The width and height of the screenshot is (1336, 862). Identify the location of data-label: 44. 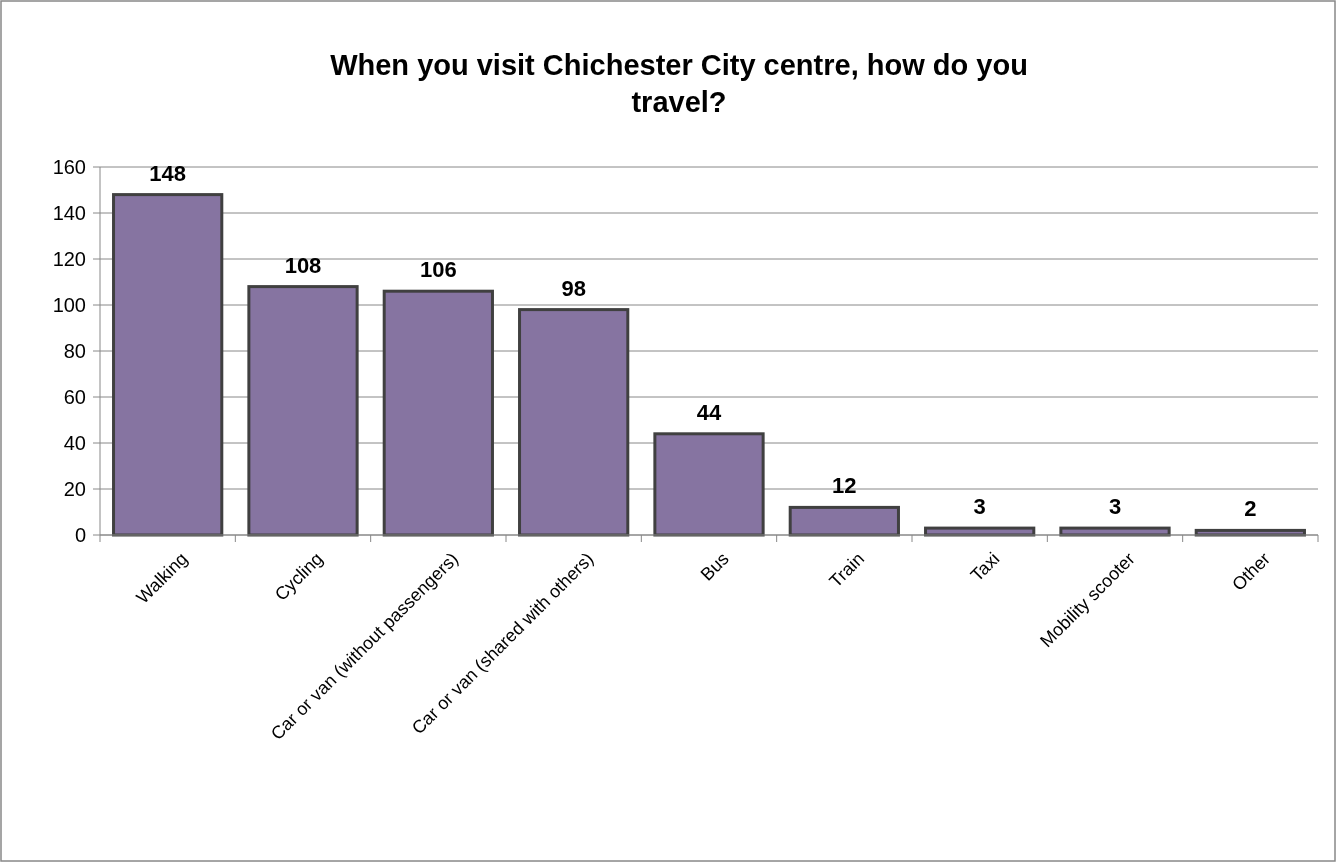
(709, 412).